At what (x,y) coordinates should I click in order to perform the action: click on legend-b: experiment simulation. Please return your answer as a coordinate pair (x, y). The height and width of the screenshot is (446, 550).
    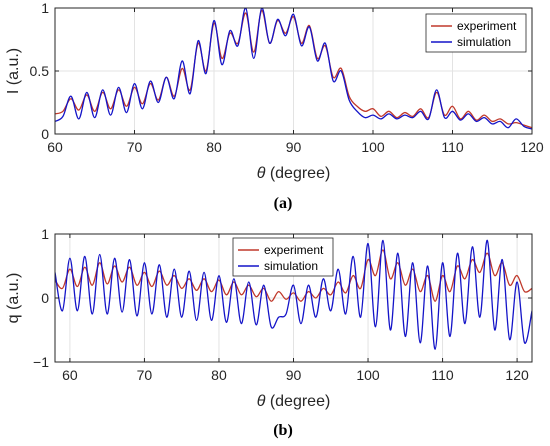
    Looking at the image, I should click on (283, 257).